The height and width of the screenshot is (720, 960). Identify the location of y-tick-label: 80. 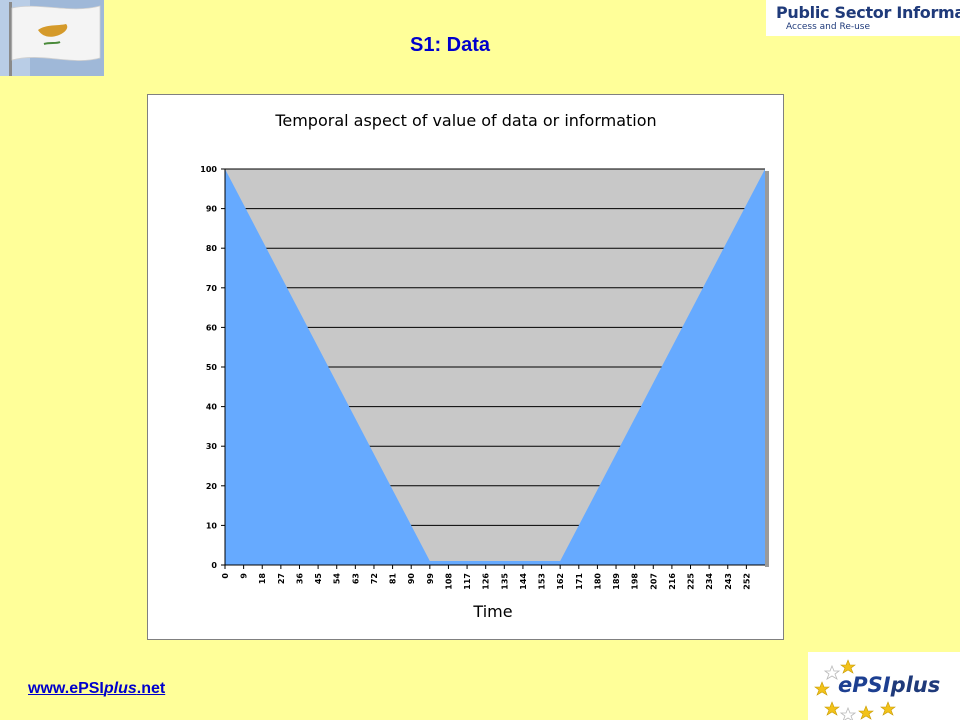
(212, 248).